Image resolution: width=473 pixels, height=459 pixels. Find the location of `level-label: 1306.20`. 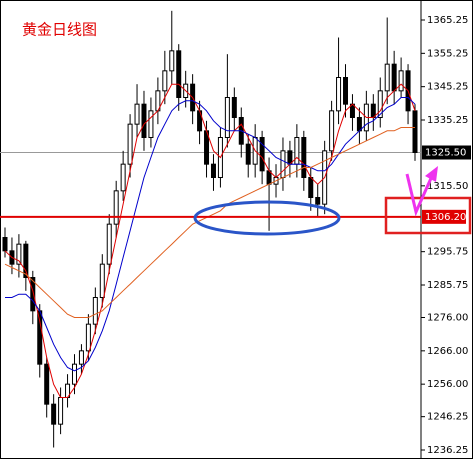

level-label: 1306.20 is located at coordinates (445, 217).